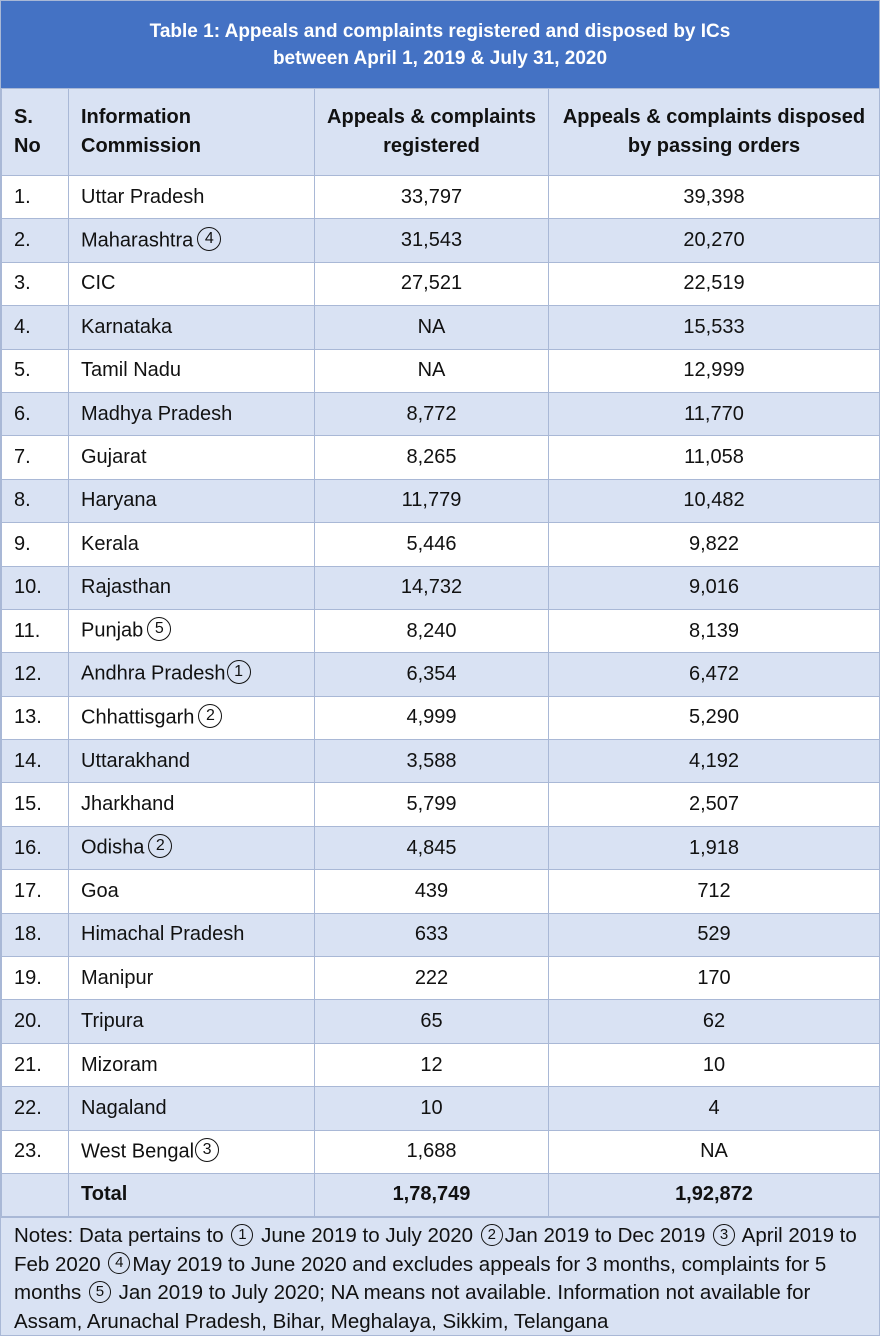 The height and width of the screenshot is (1338, 882). What do you see at coordinates (714, 935) in the screenshot?
I see `row-disposed: 529` at bounding box center [714, 935].